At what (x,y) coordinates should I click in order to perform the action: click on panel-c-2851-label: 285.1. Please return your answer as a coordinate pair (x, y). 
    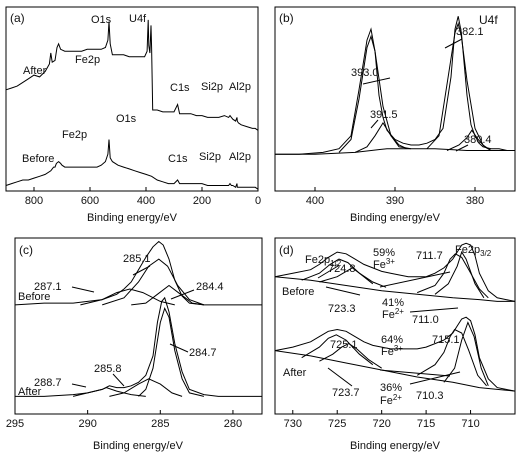
    Looking at the image, I should click on (137, 259).